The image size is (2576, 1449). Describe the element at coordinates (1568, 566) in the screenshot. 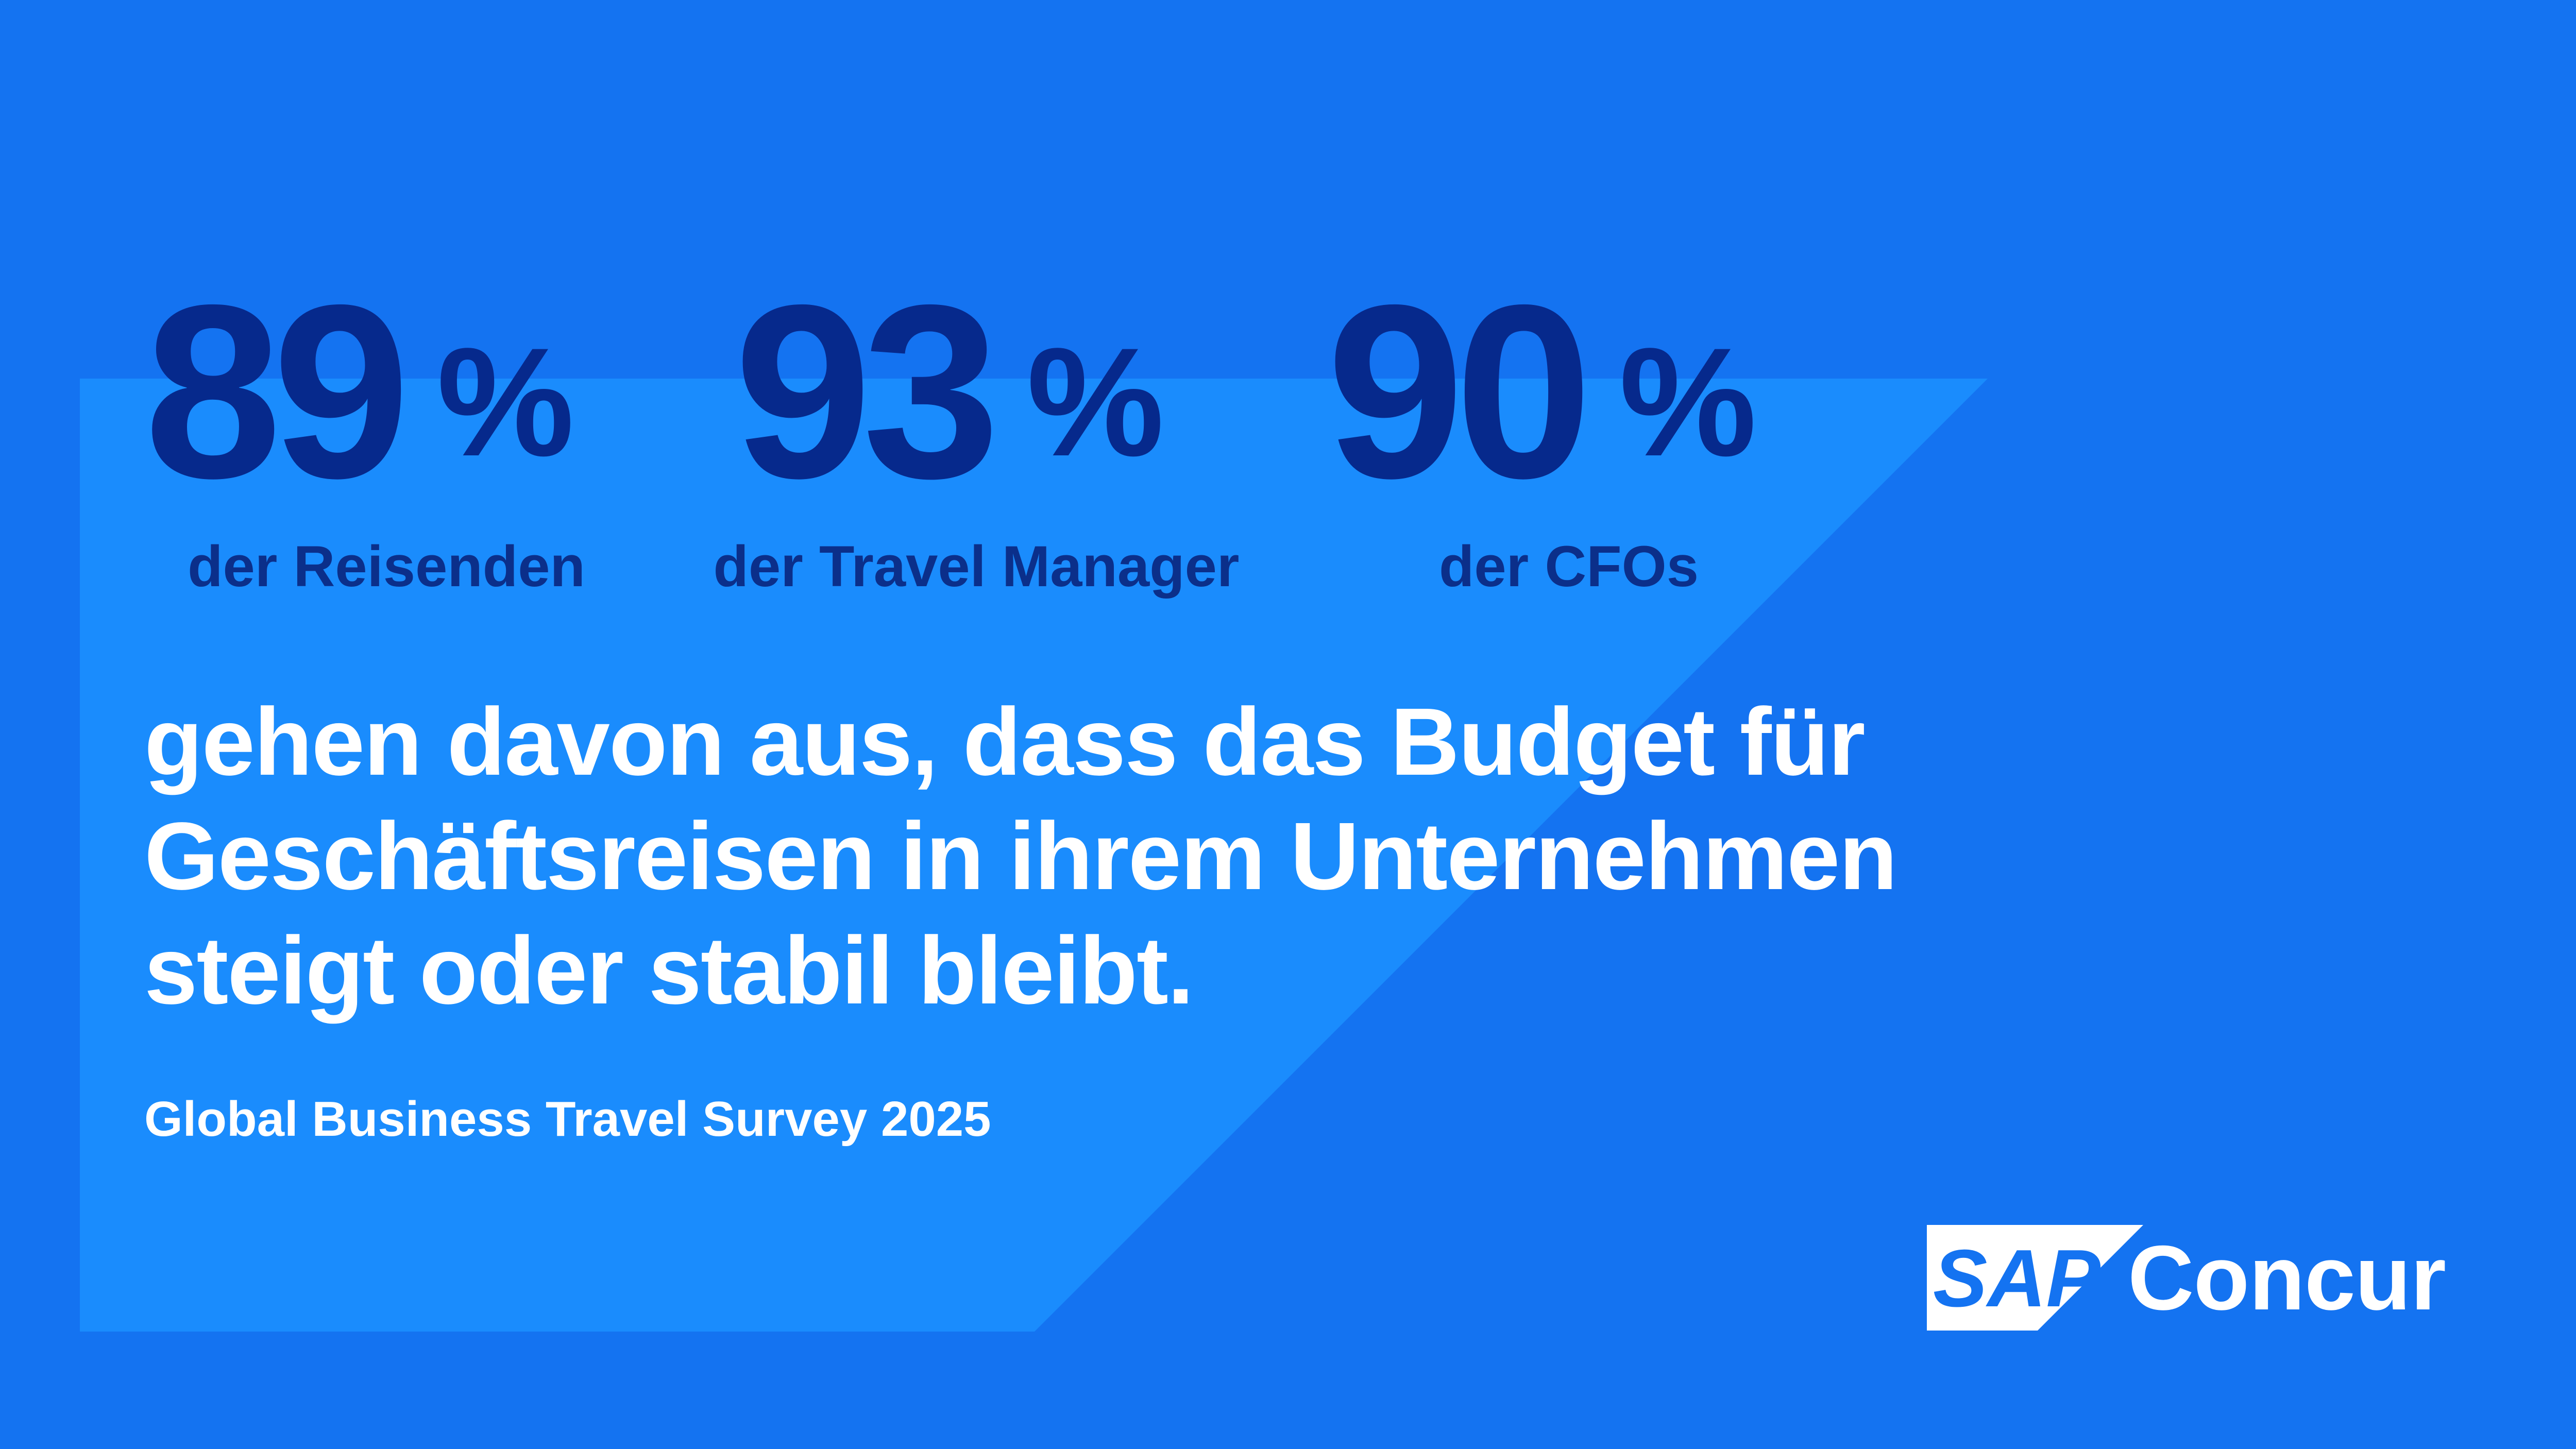

I see `stat-label: der CFOs` at that location.